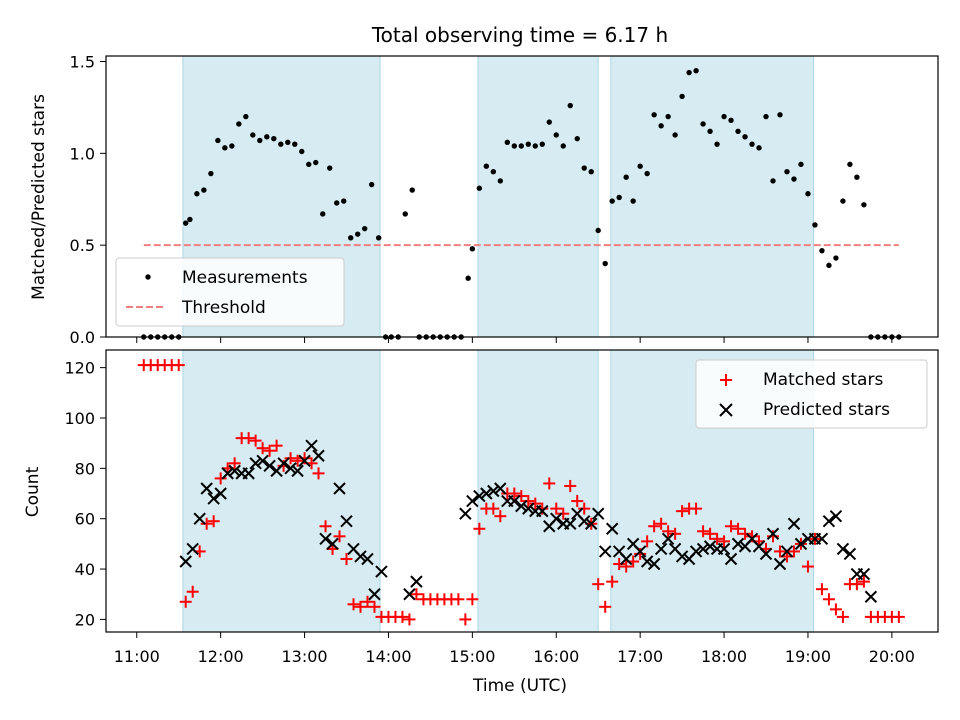 This screenshot has width=960, height=720. What do you see at coordinates (811, 394) in the screenshot?
I see `bottom-legend: Matched stars Predicted stars` at bounding box center [811, 394].